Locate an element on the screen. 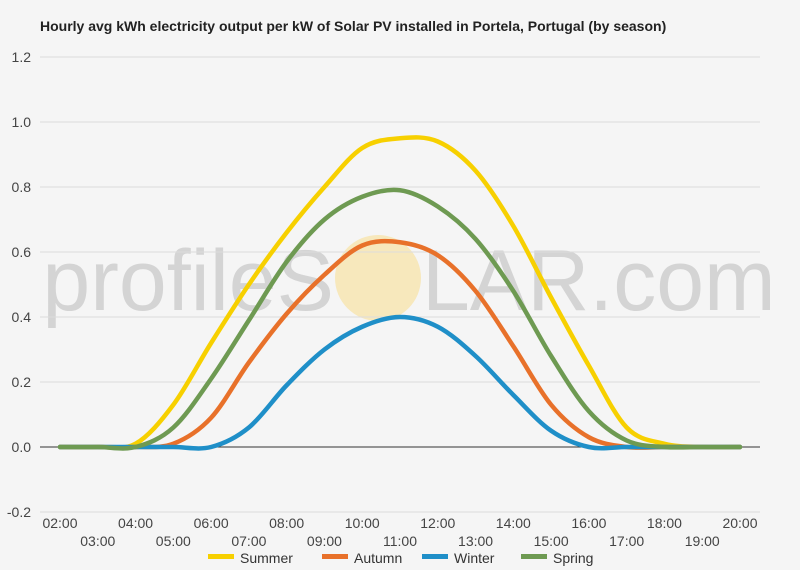 The width and height of the screenshot is (800, 570). legend-item-winter: Winter is located at coordinates (458, 558).